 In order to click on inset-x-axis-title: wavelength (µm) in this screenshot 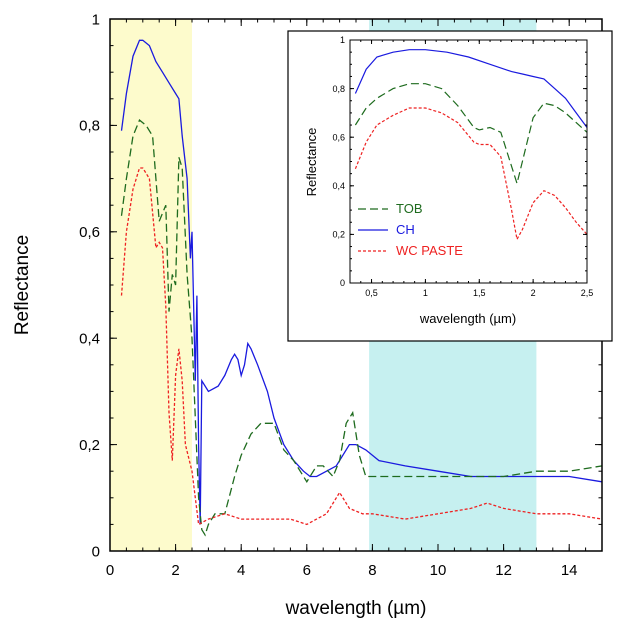, I will do `click(467, 318)`.